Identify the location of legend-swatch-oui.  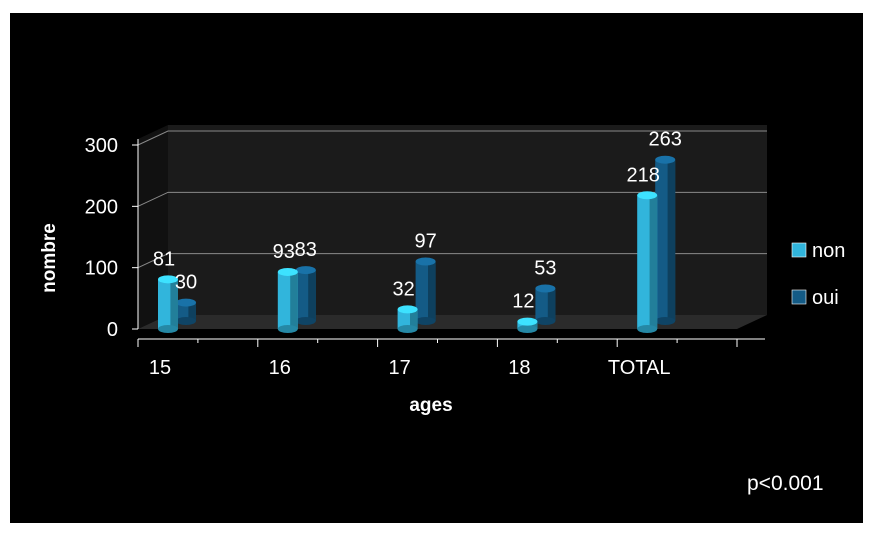
(799, 297).